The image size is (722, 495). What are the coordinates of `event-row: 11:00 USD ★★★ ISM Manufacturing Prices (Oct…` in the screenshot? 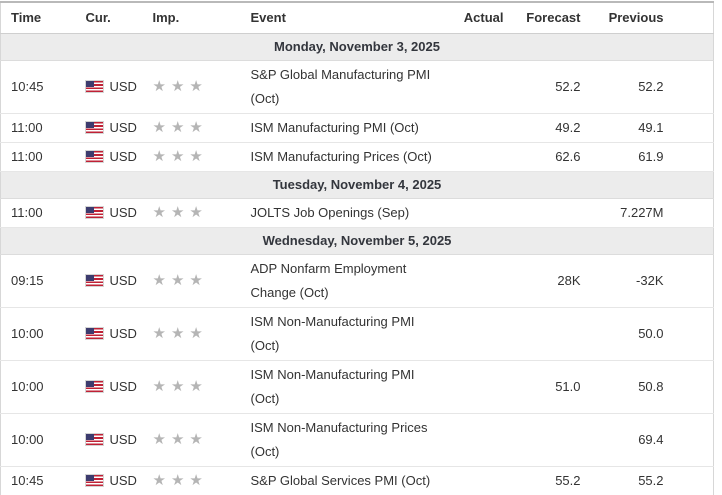 It's located at (357, 157).